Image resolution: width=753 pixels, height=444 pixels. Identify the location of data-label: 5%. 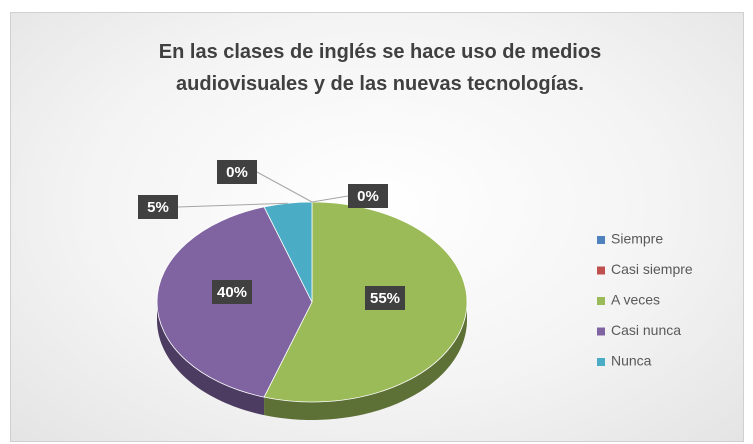
(158, 207).